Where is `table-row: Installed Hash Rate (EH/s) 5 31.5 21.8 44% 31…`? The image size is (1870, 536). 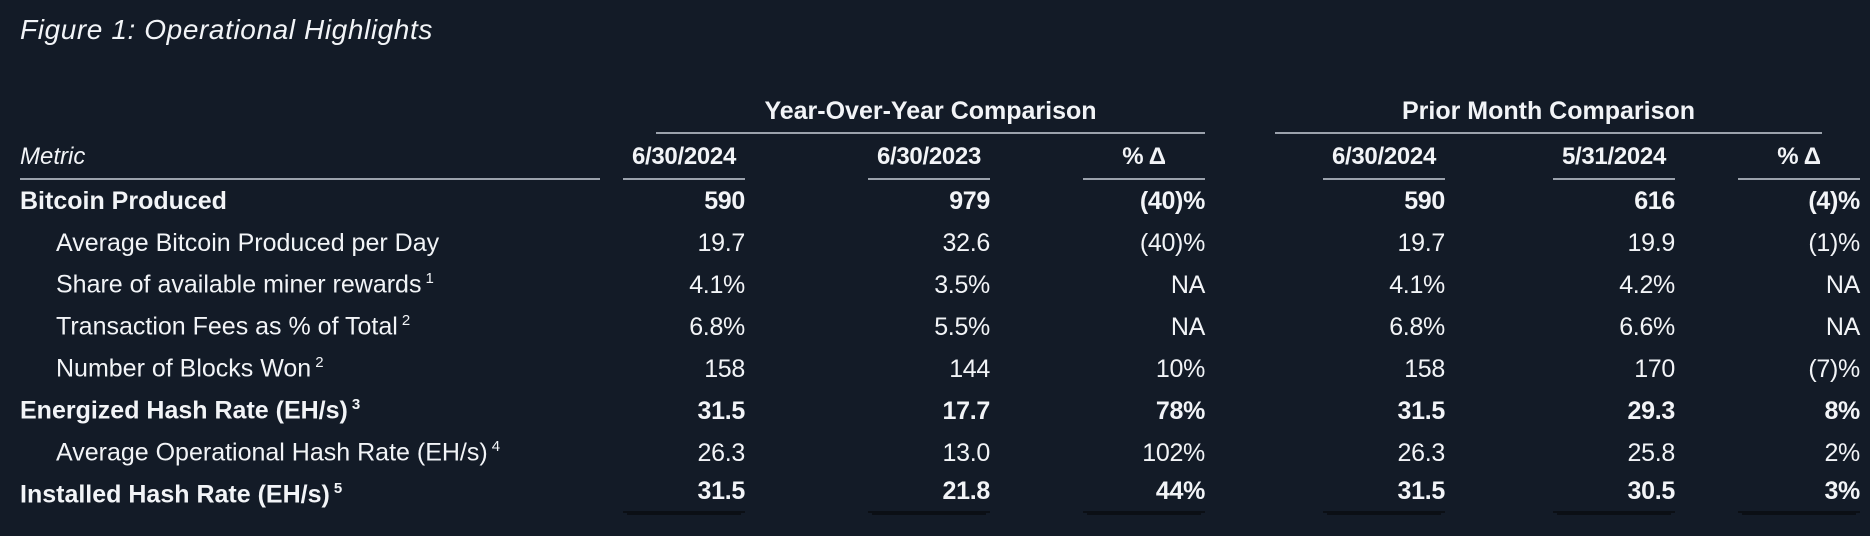 table-row: Installed Hash Rate (EH/s) 5 31.5 21.8 44% 31… is located at coordinates (940, 495).